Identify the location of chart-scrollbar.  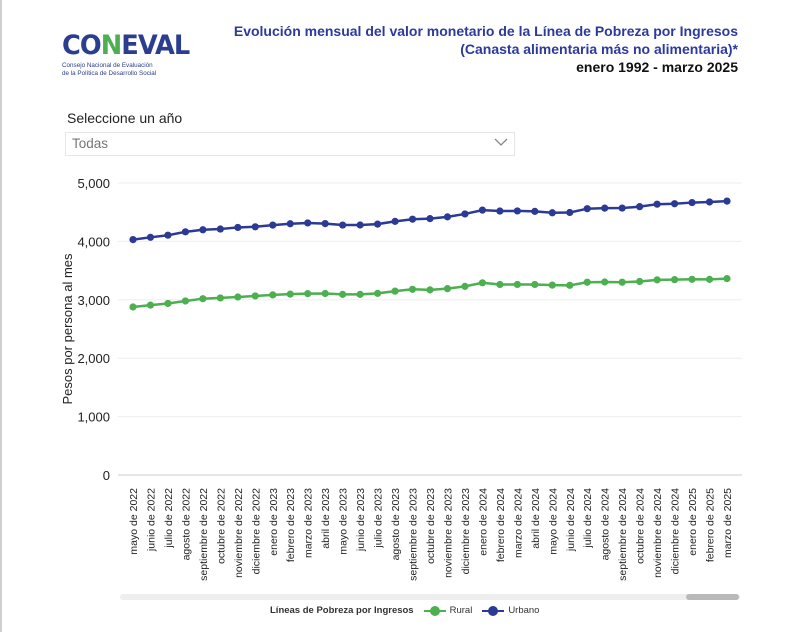
(430, 597).